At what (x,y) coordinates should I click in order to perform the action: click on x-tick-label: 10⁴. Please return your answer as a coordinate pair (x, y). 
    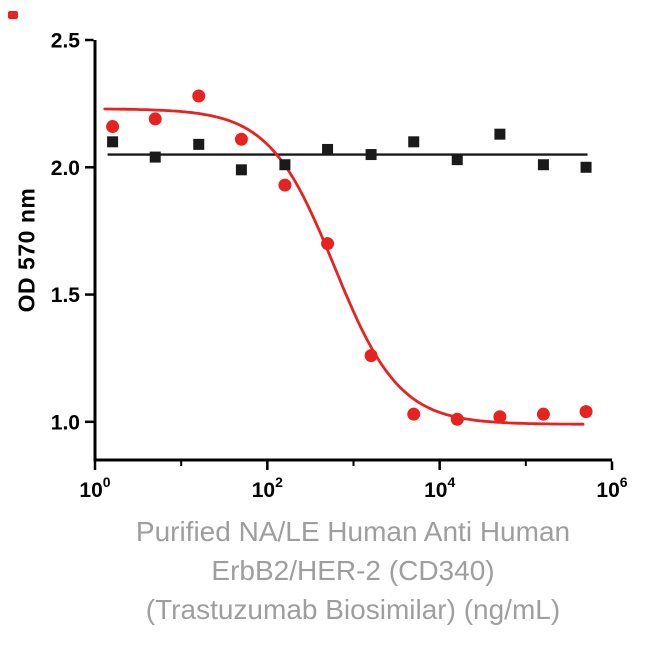
    Looking at the image, I should click on (439, 488).